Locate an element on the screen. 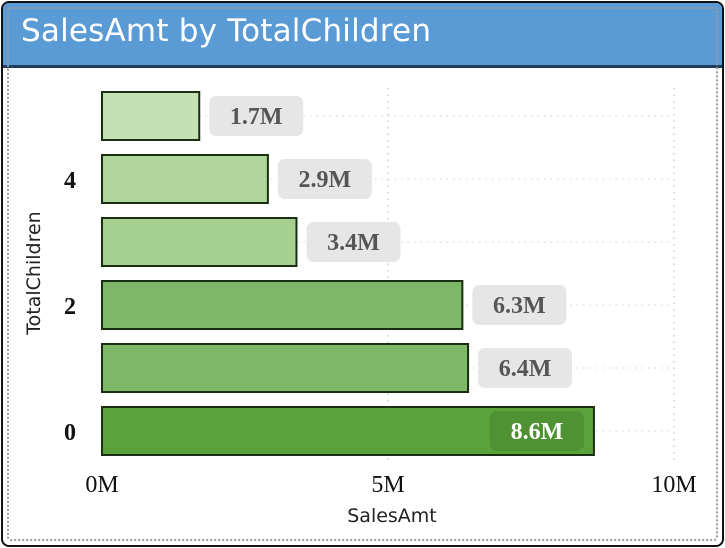 The width and height of the screenshot is (725, 548). title-bar: SalesAmt by TotalChildren is located at coordinates (362, 35).